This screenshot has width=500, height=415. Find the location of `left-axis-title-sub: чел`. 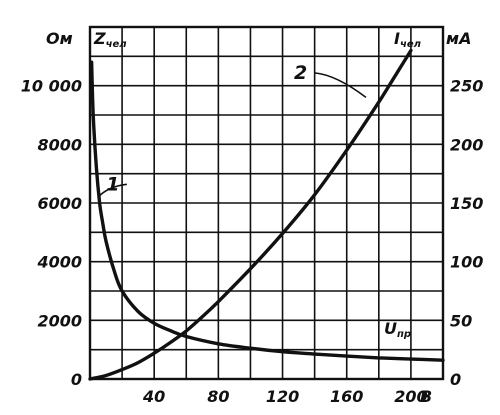

left-axis-title-sub: чел is located at coordinates (117, 44).